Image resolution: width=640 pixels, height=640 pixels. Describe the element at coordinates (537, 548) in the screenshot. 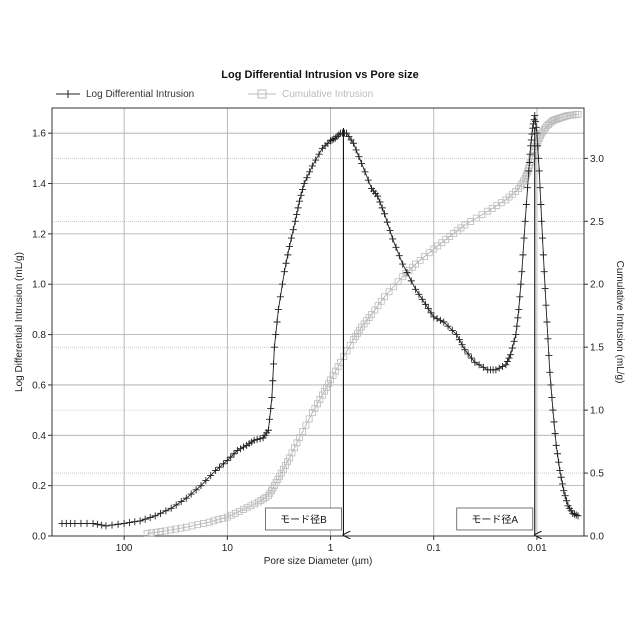

I see `x-tick-label: 0.01` at that location.